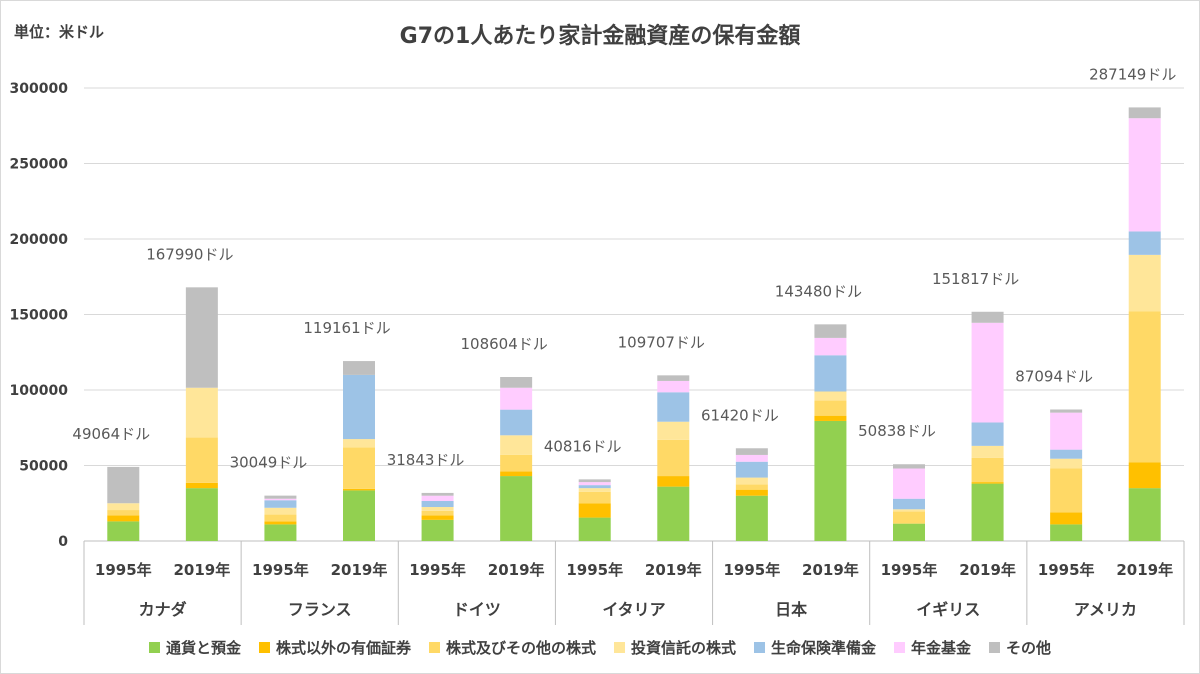 This screenshot has height=674, width=1200. I want to click on group-label: イギリス, so click(948, 609).